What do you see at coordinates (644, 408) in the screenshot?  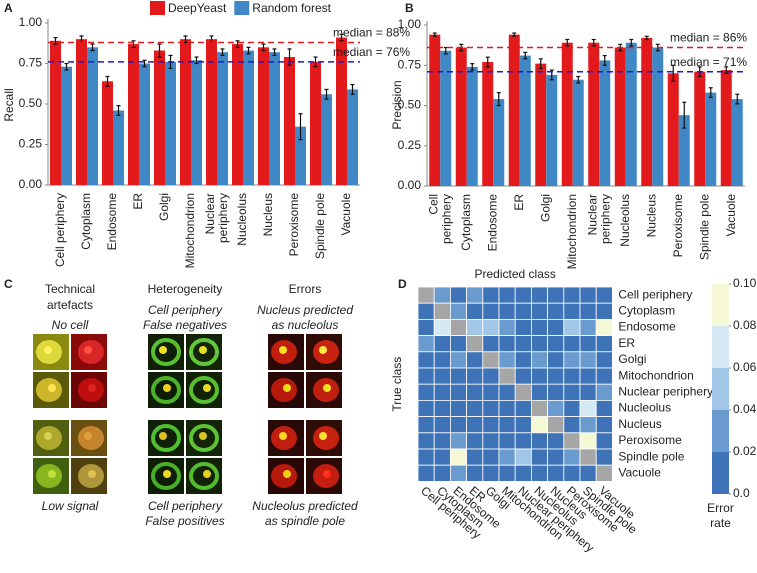 I see `row-label: Nucleolus` at bounding box center [644, 408].